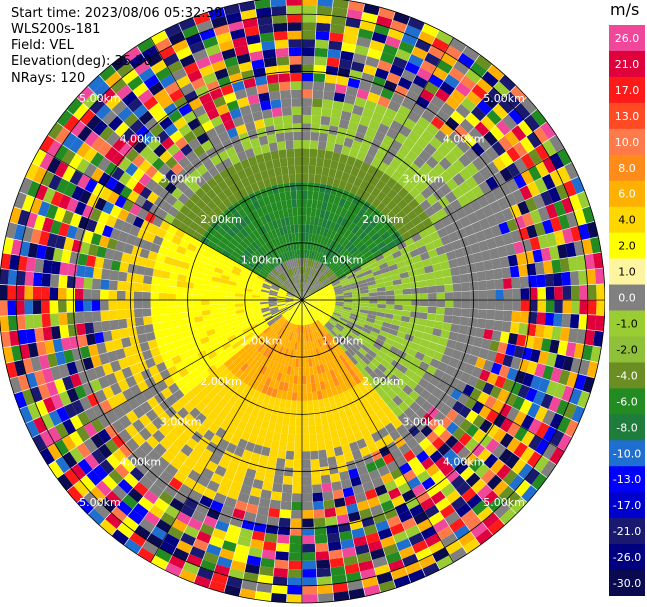 The image size is (647, 607). I want to click on colorbar-segment, so click(627, 116).